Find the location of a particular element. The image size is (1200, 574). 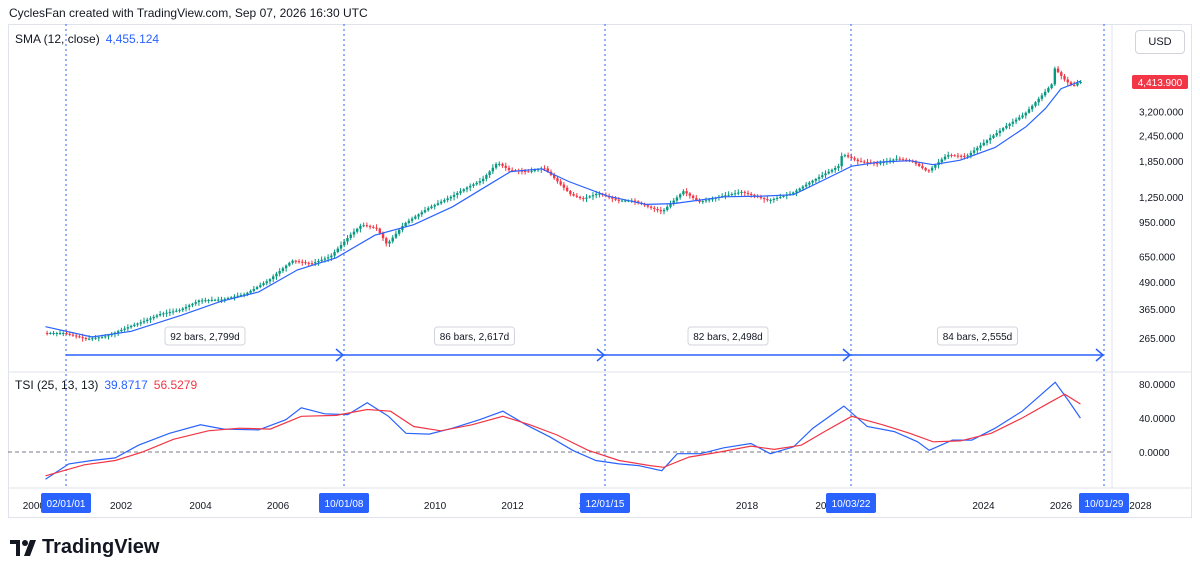

tsi-legend-value-2: 56.5279 is located at coordinates (175, 385).